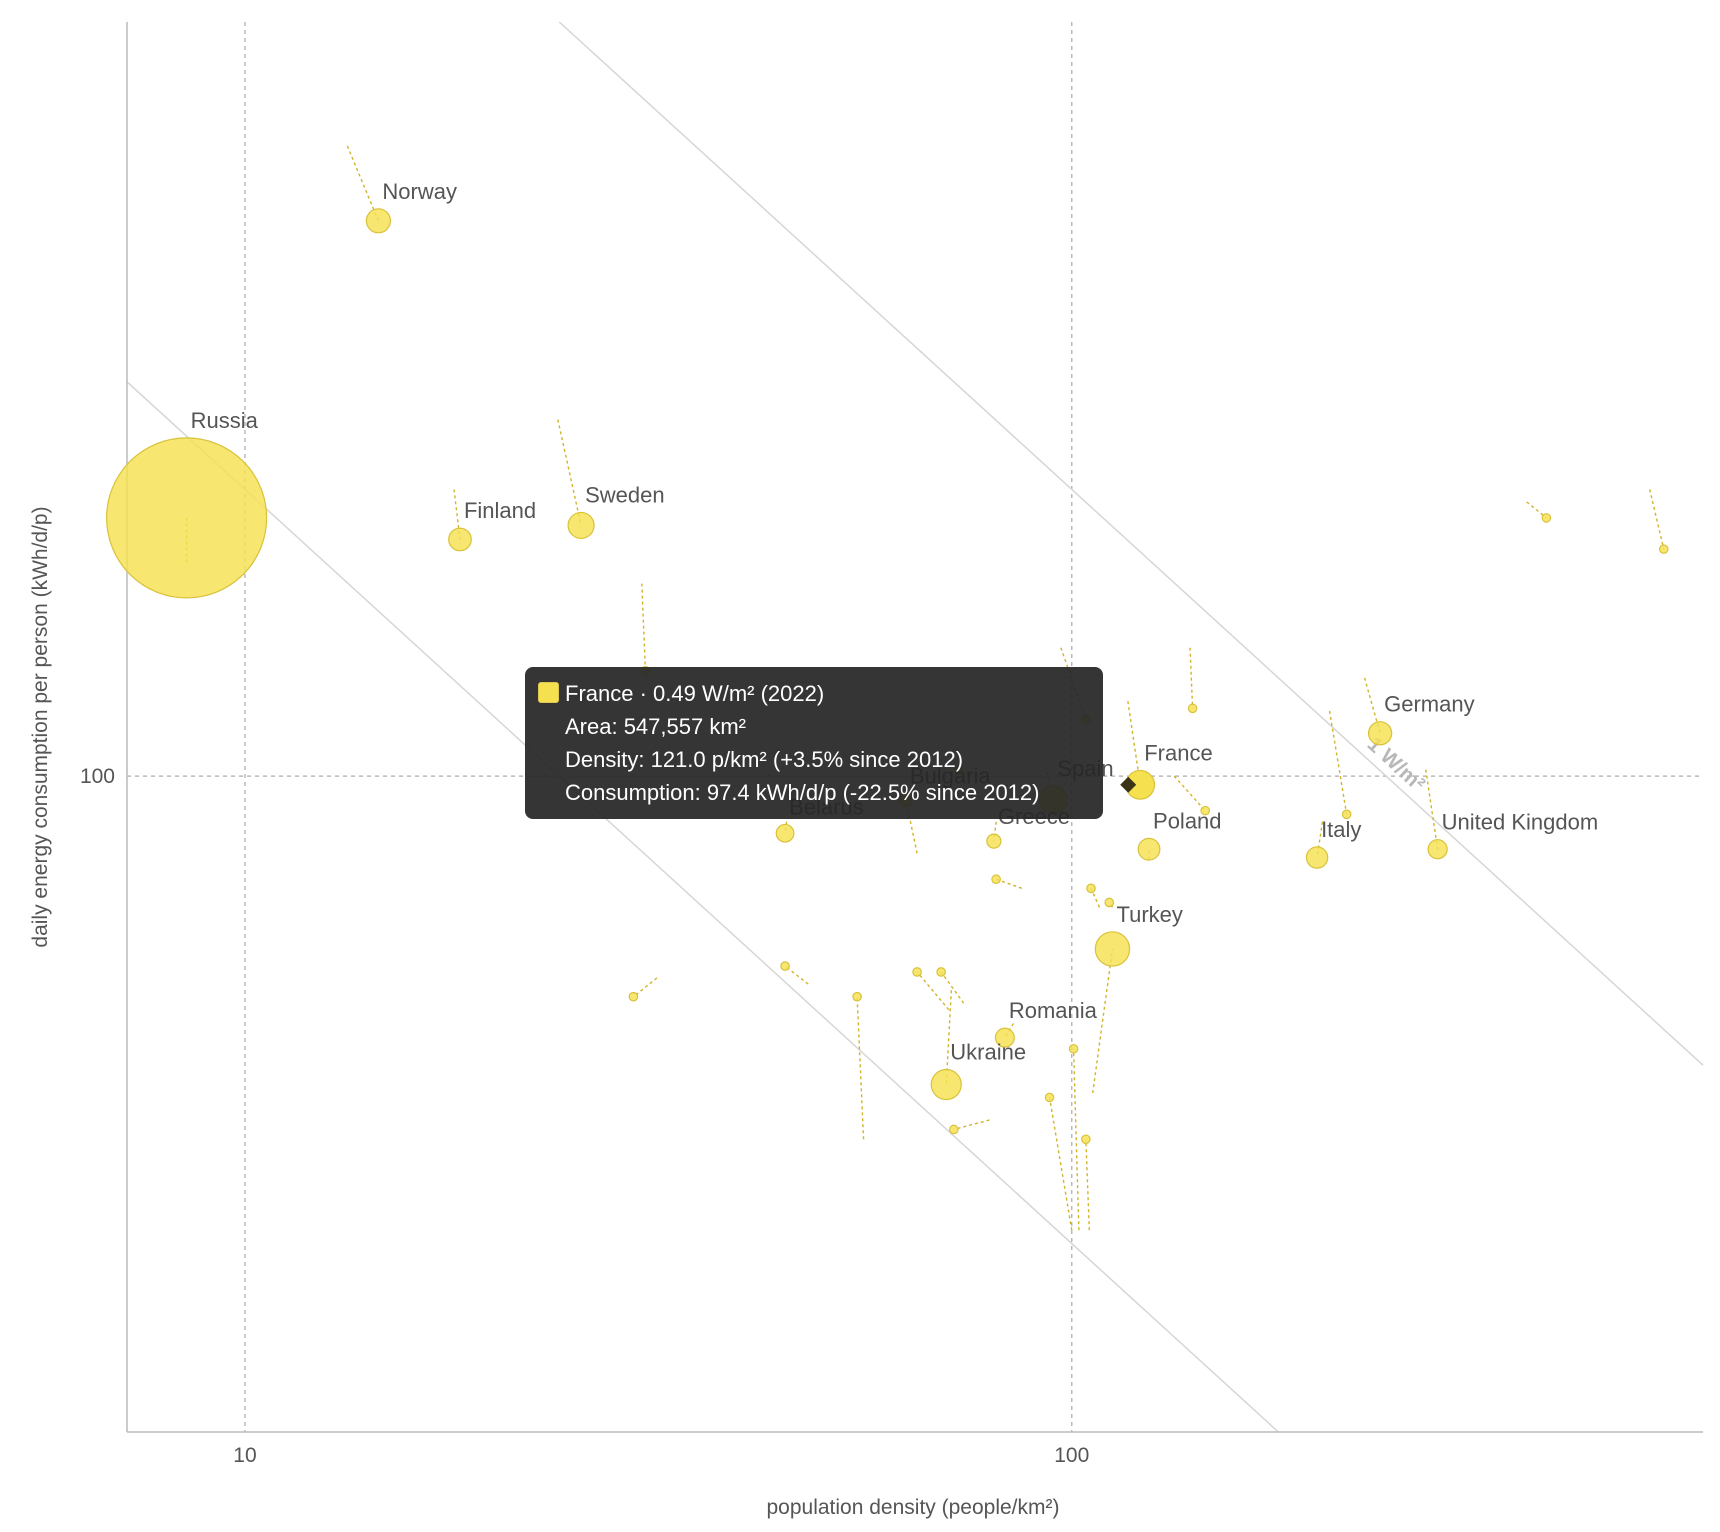 The width and height of the screenshot is (1720, 1532). What do you see at coordinates (625, 494) in the screenshot?
I see `point-label: Sweden` at bounding box center [625, 494].